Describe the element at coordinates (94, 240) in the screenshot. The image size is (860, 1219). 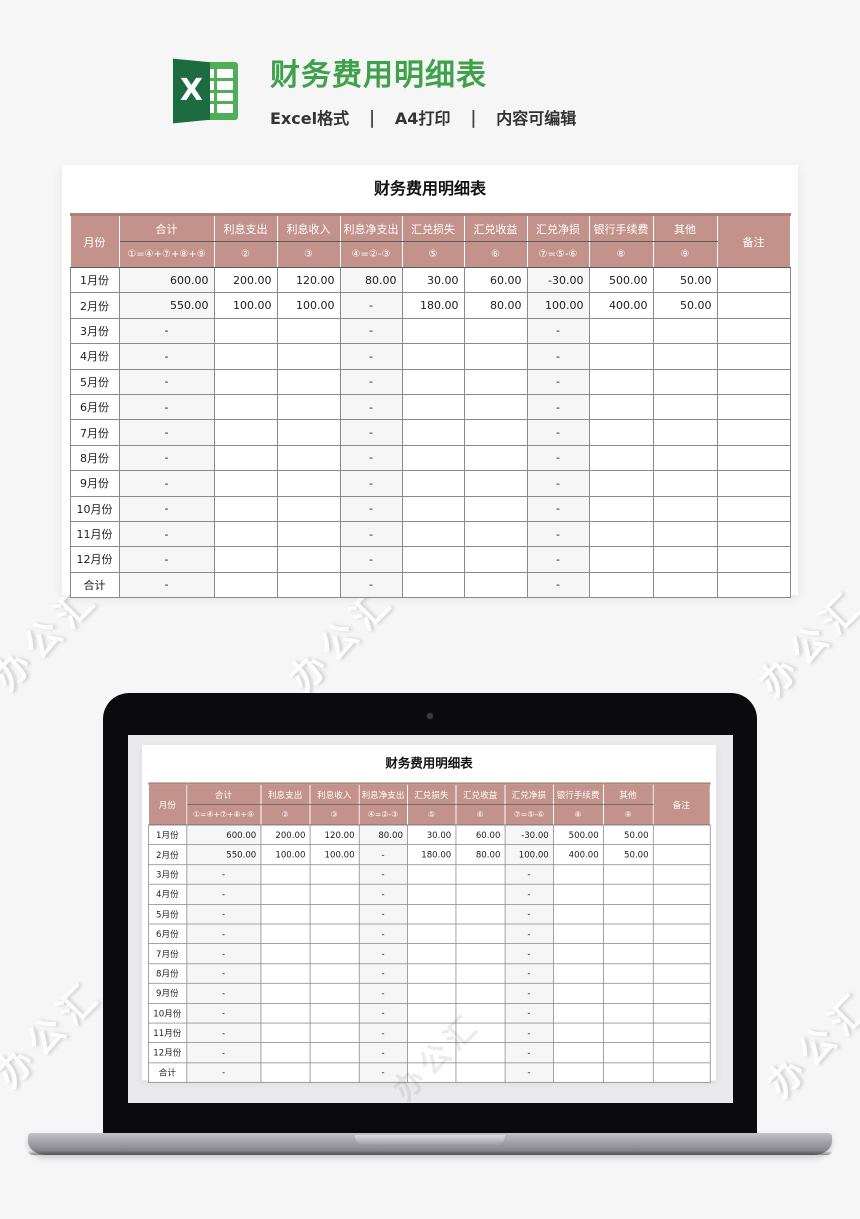
I see `col-header-0: 月份` at that location.